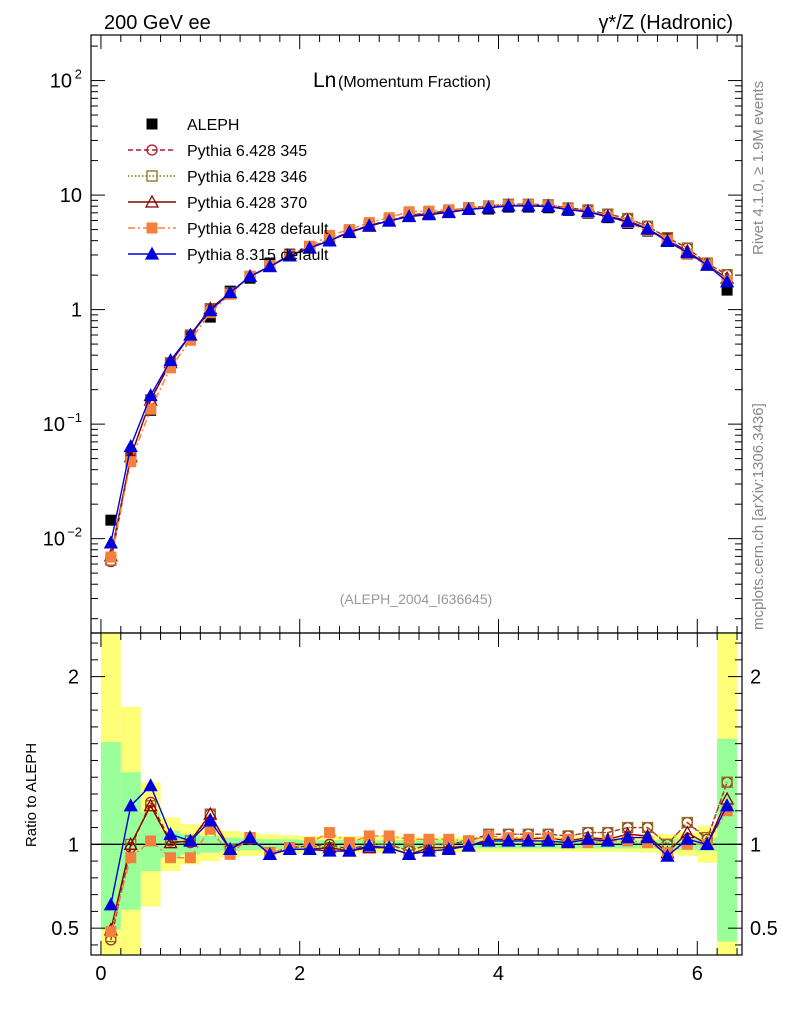 Image resolution: width=786 pixels, height=1024 pixels. I want to click on ratio-y-tick-label: 1, so click(73, 845).